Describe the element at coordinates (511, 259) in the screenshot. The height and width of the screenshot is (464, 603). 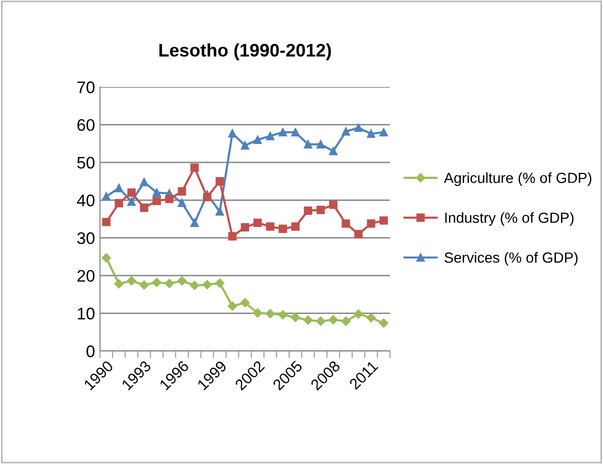
I see `legend-label: Services (% of GDP)` at that location.